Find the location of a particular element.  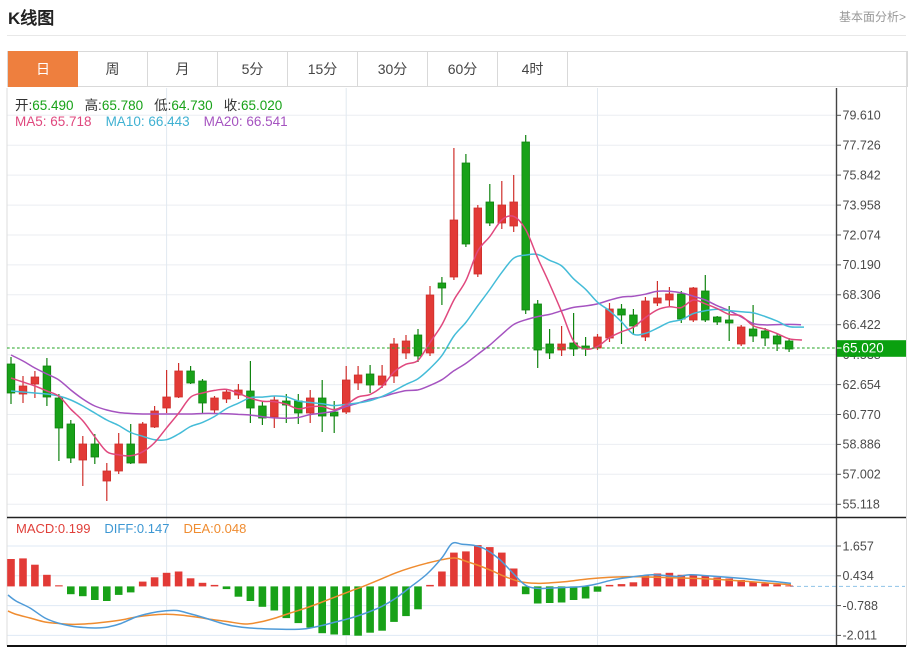

svg-text: 77.726 is located at coordinates (862, 146).